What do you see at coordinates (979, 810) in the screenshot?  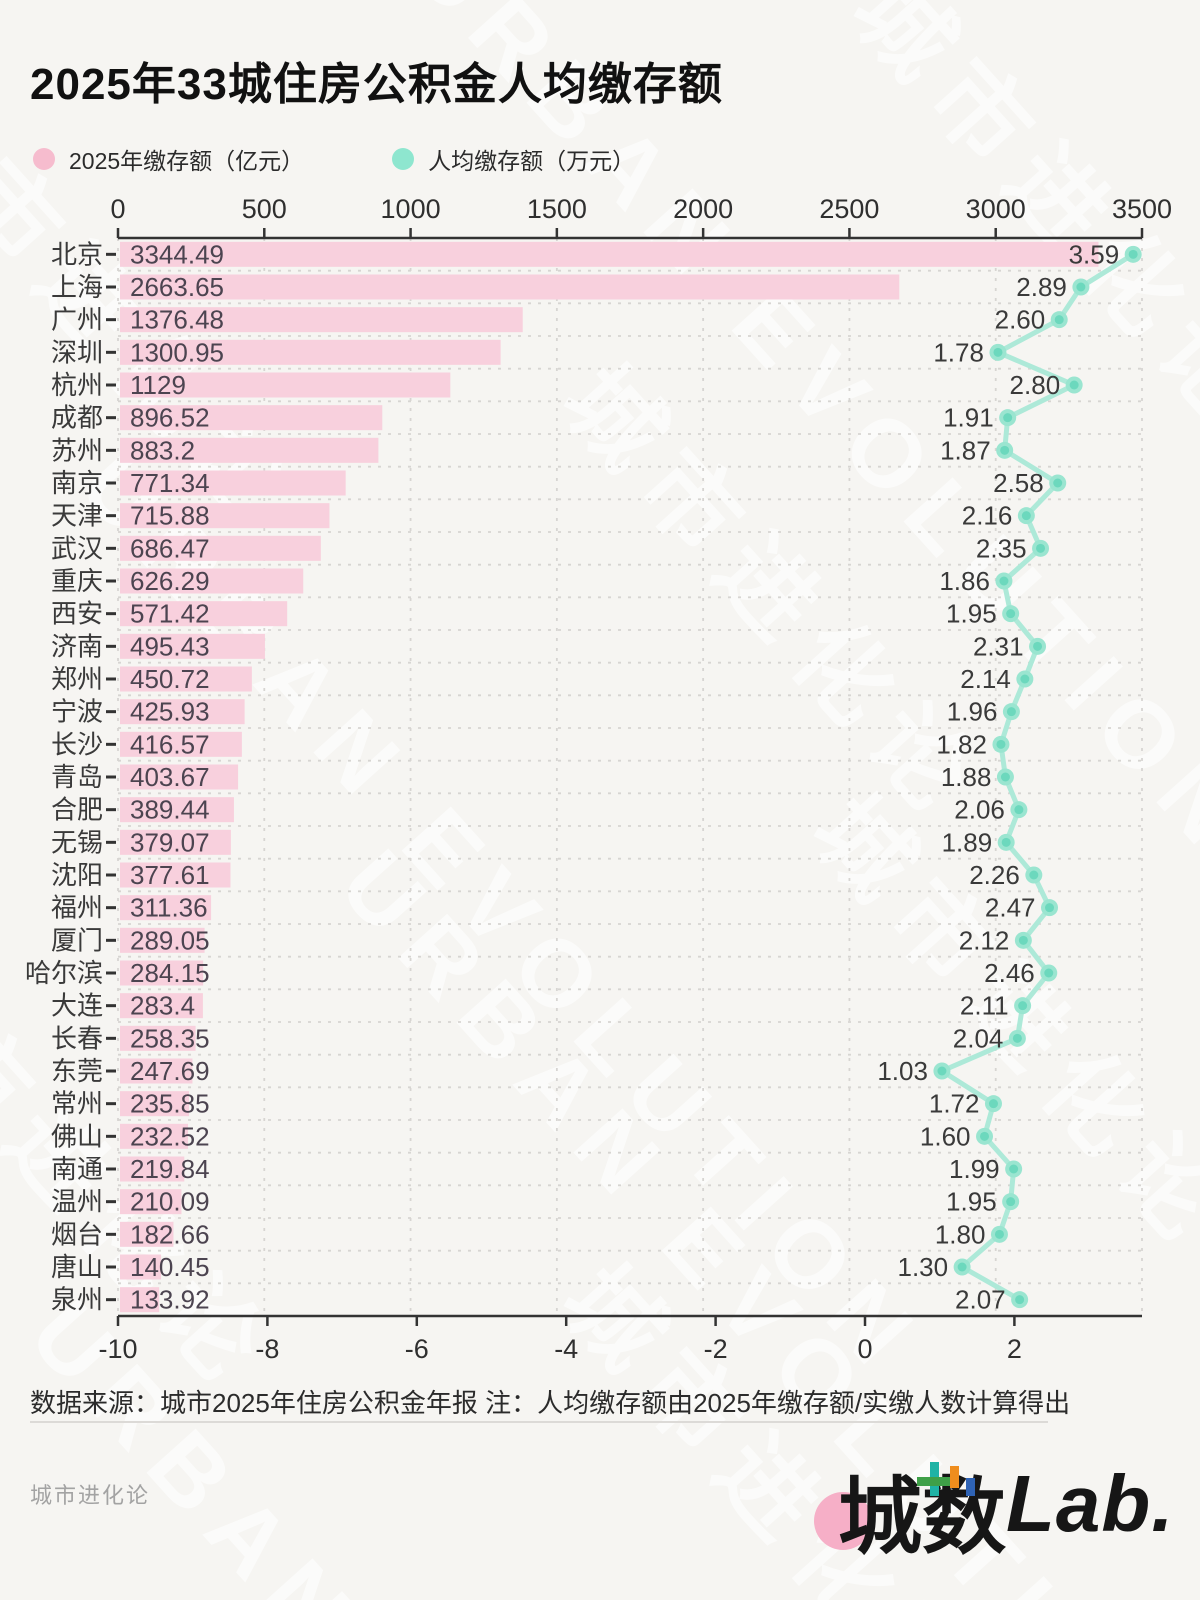 I see `per-capita-value-label: 2.06` at bounding box center [979, 810].